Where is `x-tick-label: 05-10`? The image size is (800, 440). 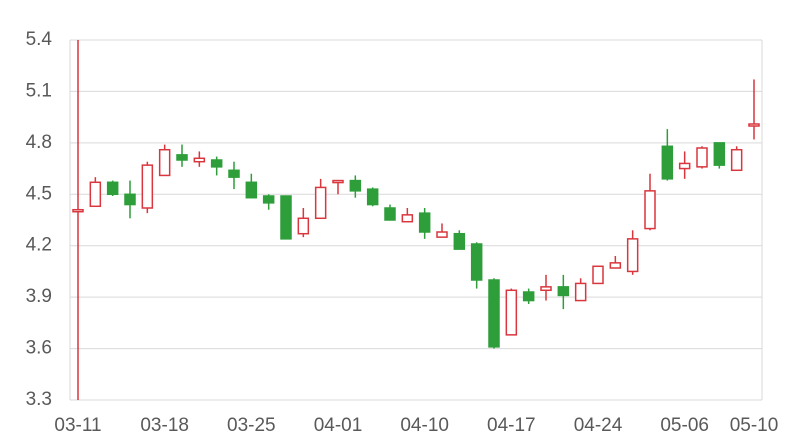
x-tick-label: 05-10 is located at coordinates (754, 425).